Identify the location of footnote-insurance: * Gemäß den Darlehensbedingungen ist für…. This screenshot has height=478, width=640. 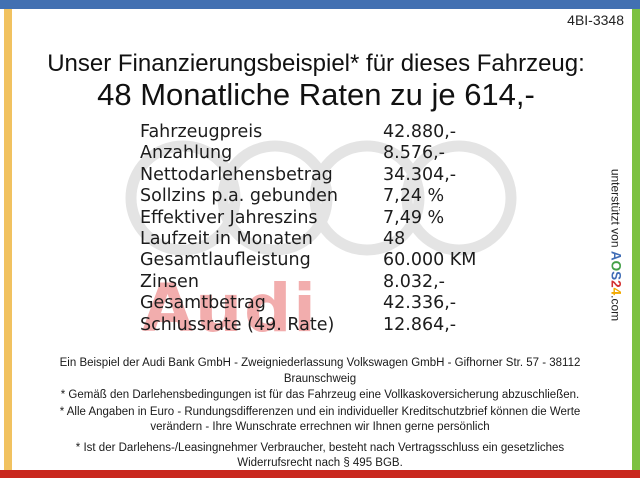
(320, 395).